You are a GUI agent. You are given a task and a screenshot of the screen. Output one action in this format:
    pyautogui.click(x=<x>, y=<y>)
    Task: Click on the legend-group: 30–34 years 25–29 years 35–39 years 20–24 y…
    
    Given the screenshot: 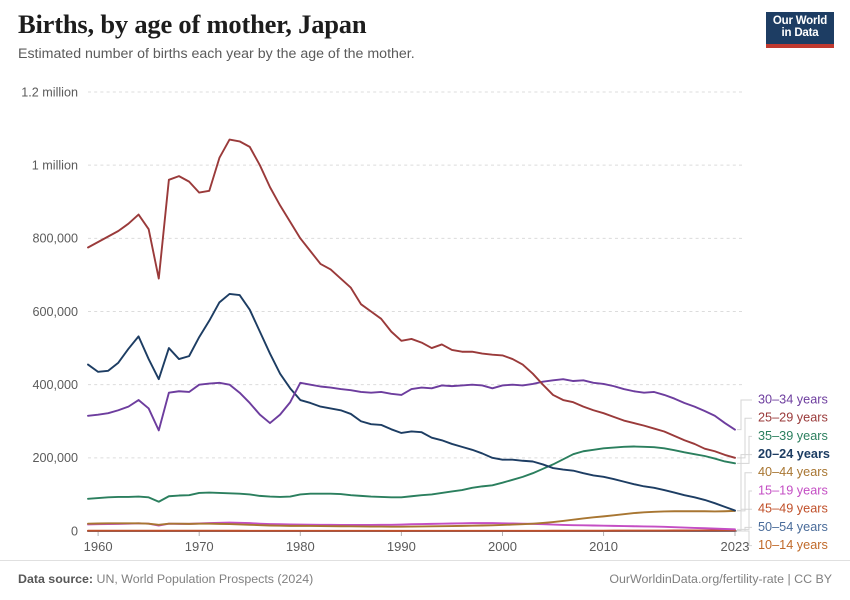 What is the action you would take?
    pyautogui.click(x=794, y=472)
    